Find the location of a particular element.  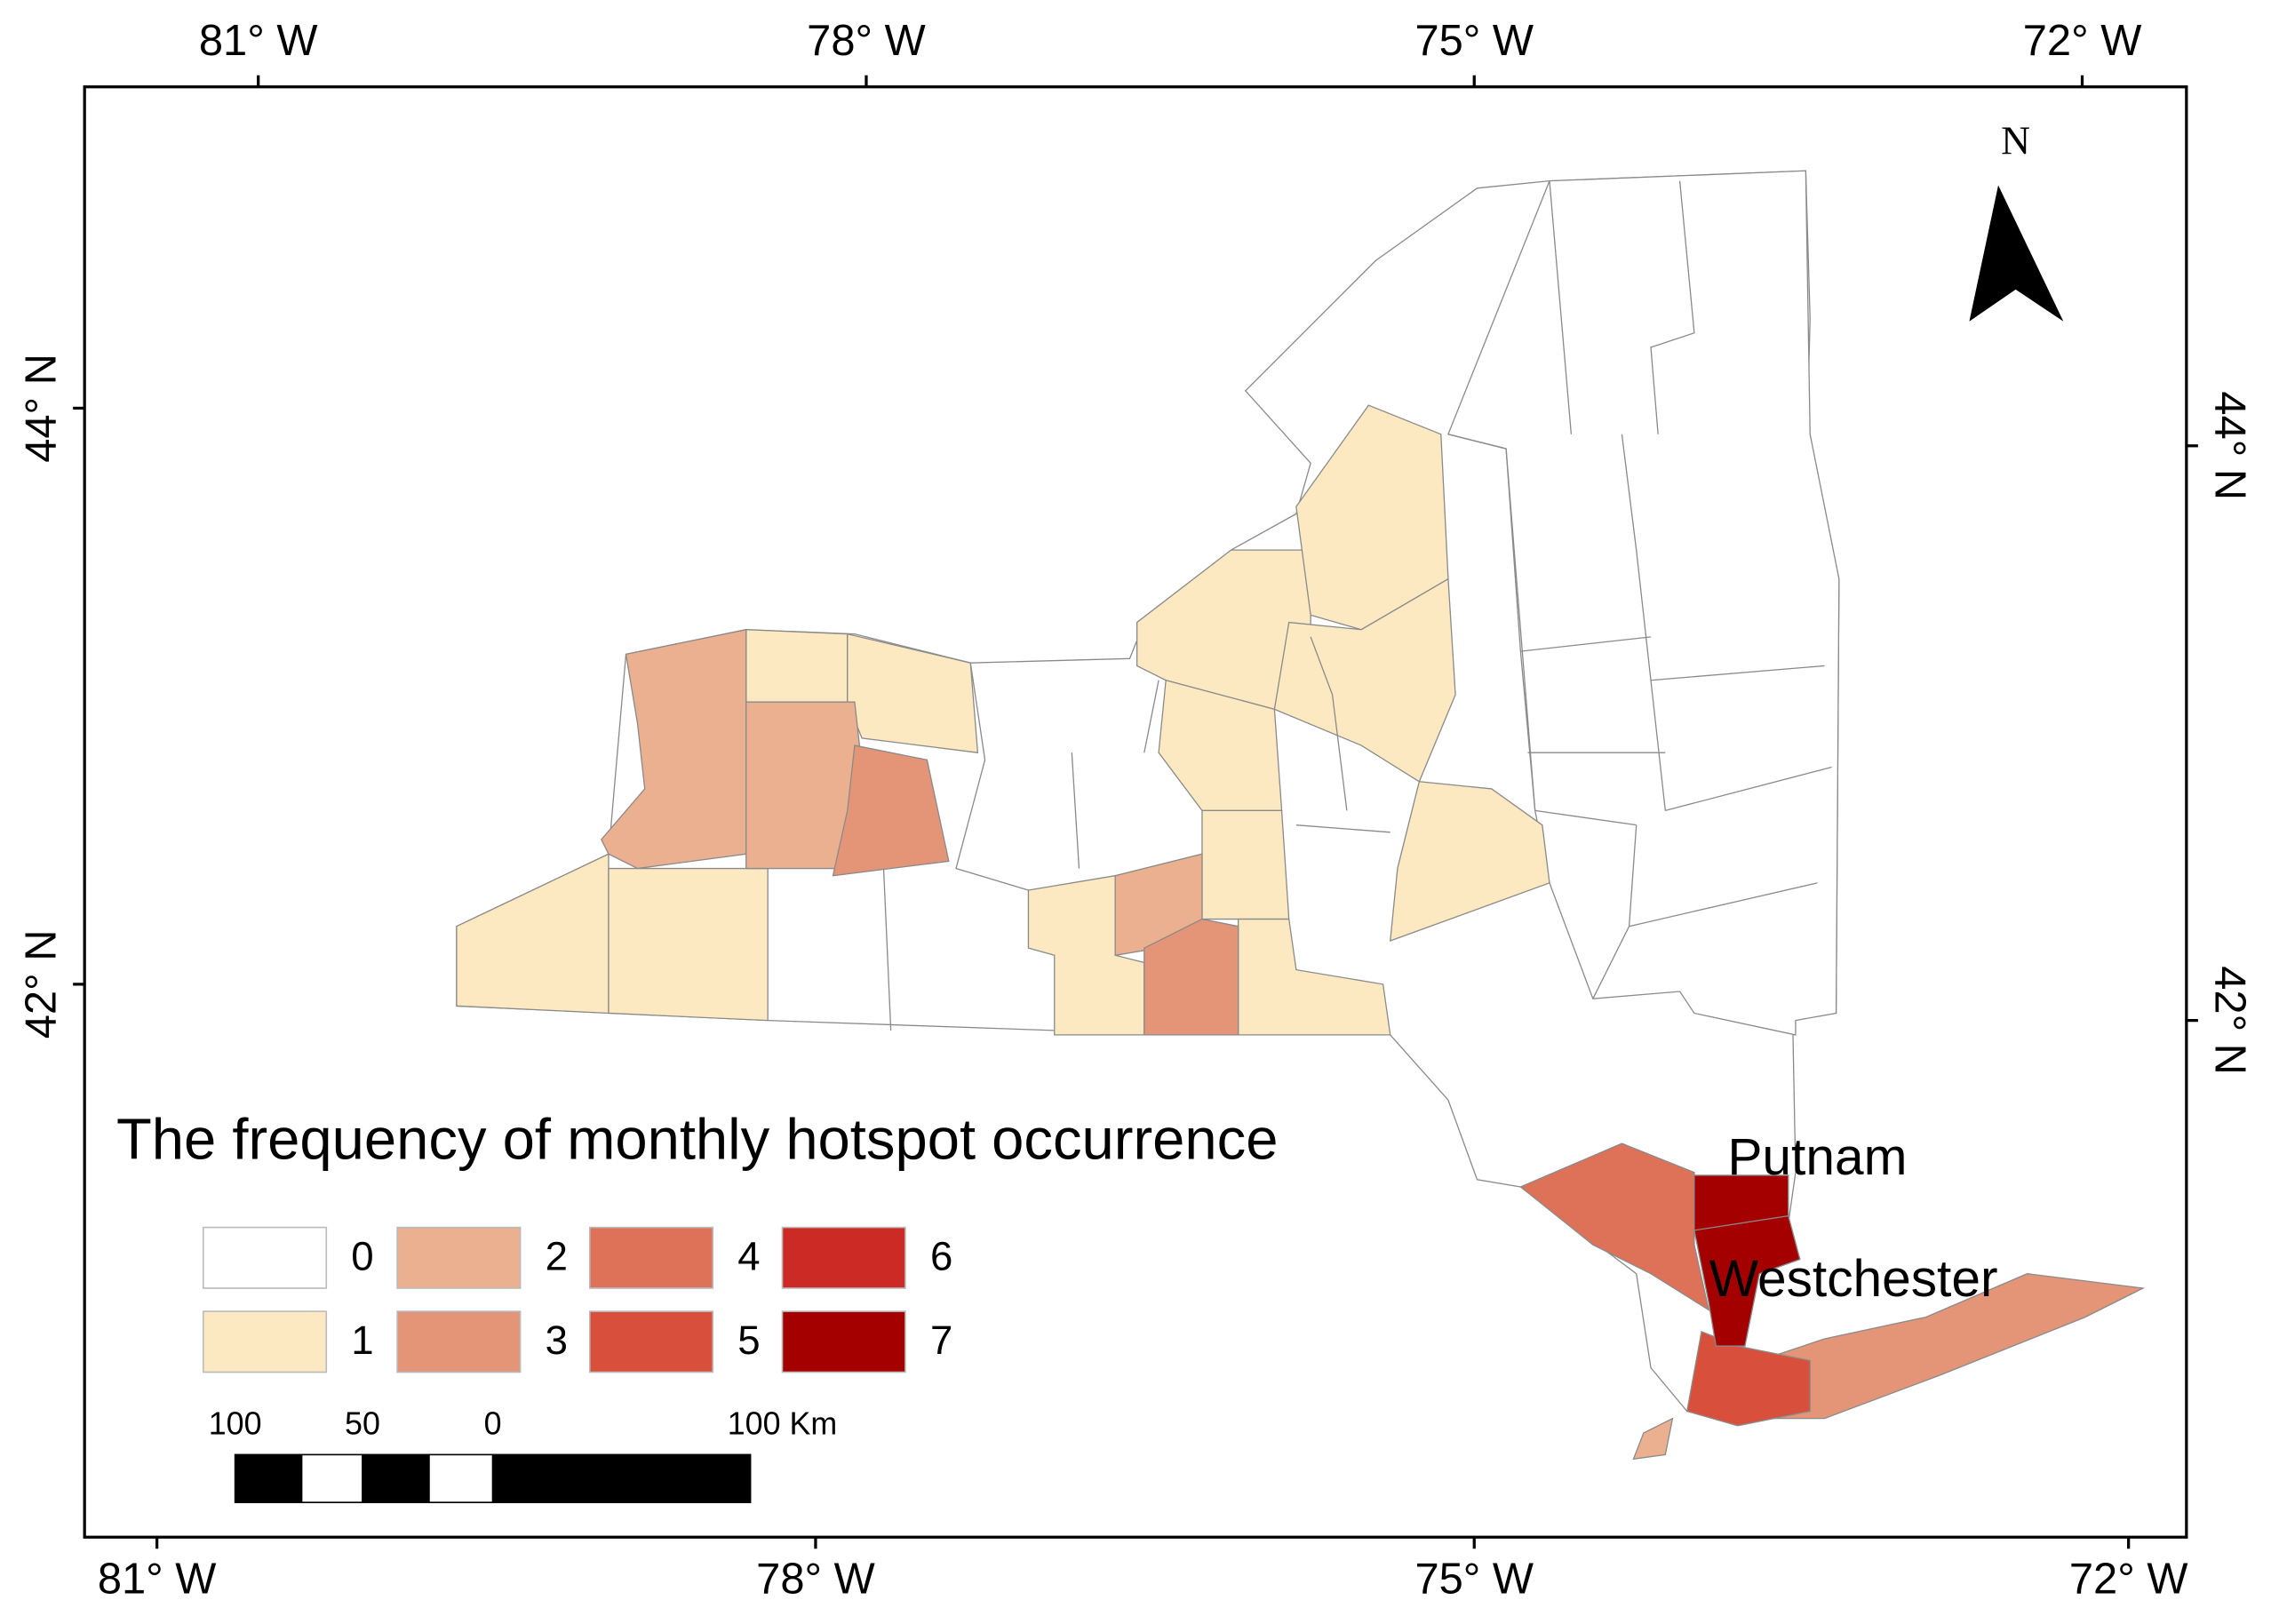

scale-label: 50 is located at coordinates (362, 1423).